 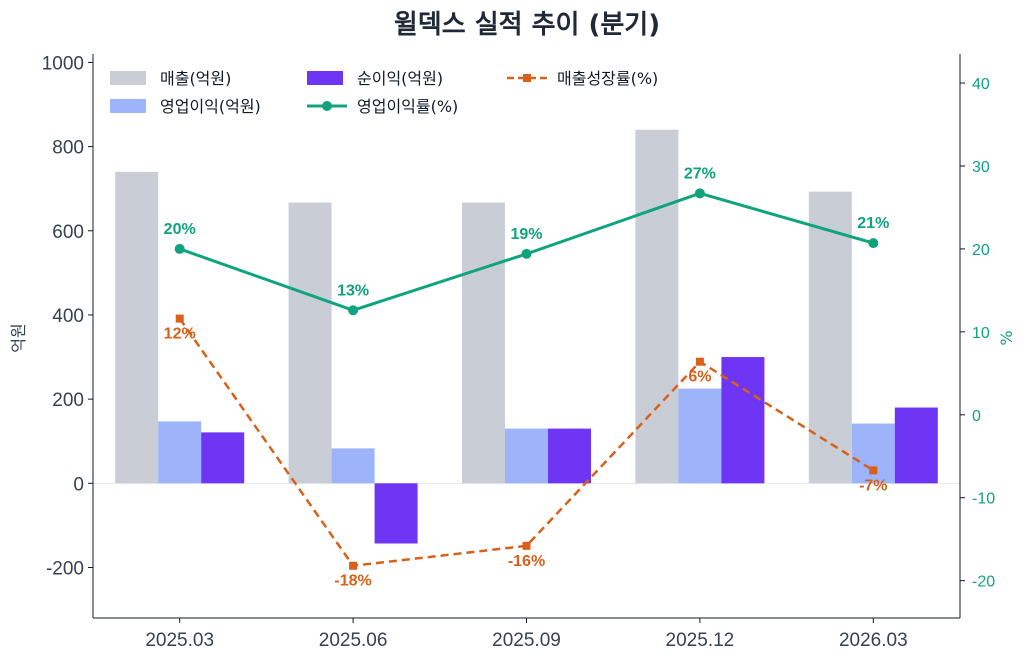 What do you see at coordinates (407, 106) in the screenshot?
I see `legend-label-op_margin: 영업이익률(%)` at bounding box center [407, 106].